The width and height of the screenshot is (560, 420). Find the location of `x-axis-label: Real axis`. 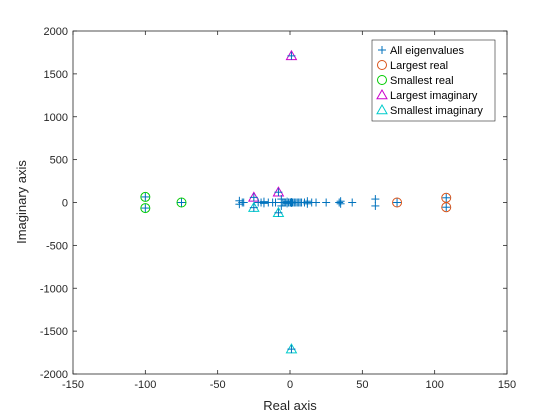

x-axis-label: Real axis is located at coordinates (290, 405).